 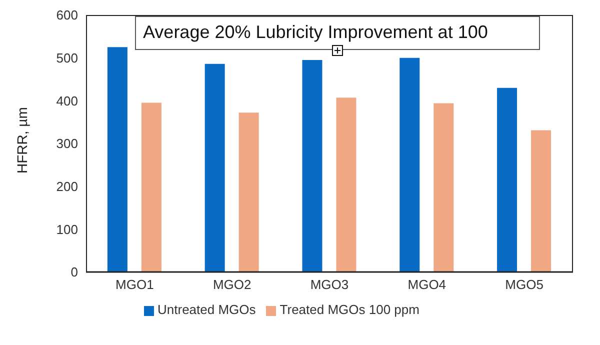 What do you see at coordinates (67, 58) in the screenshot?
I see `y-tick-label: 500` at bounding box center [67, 58].